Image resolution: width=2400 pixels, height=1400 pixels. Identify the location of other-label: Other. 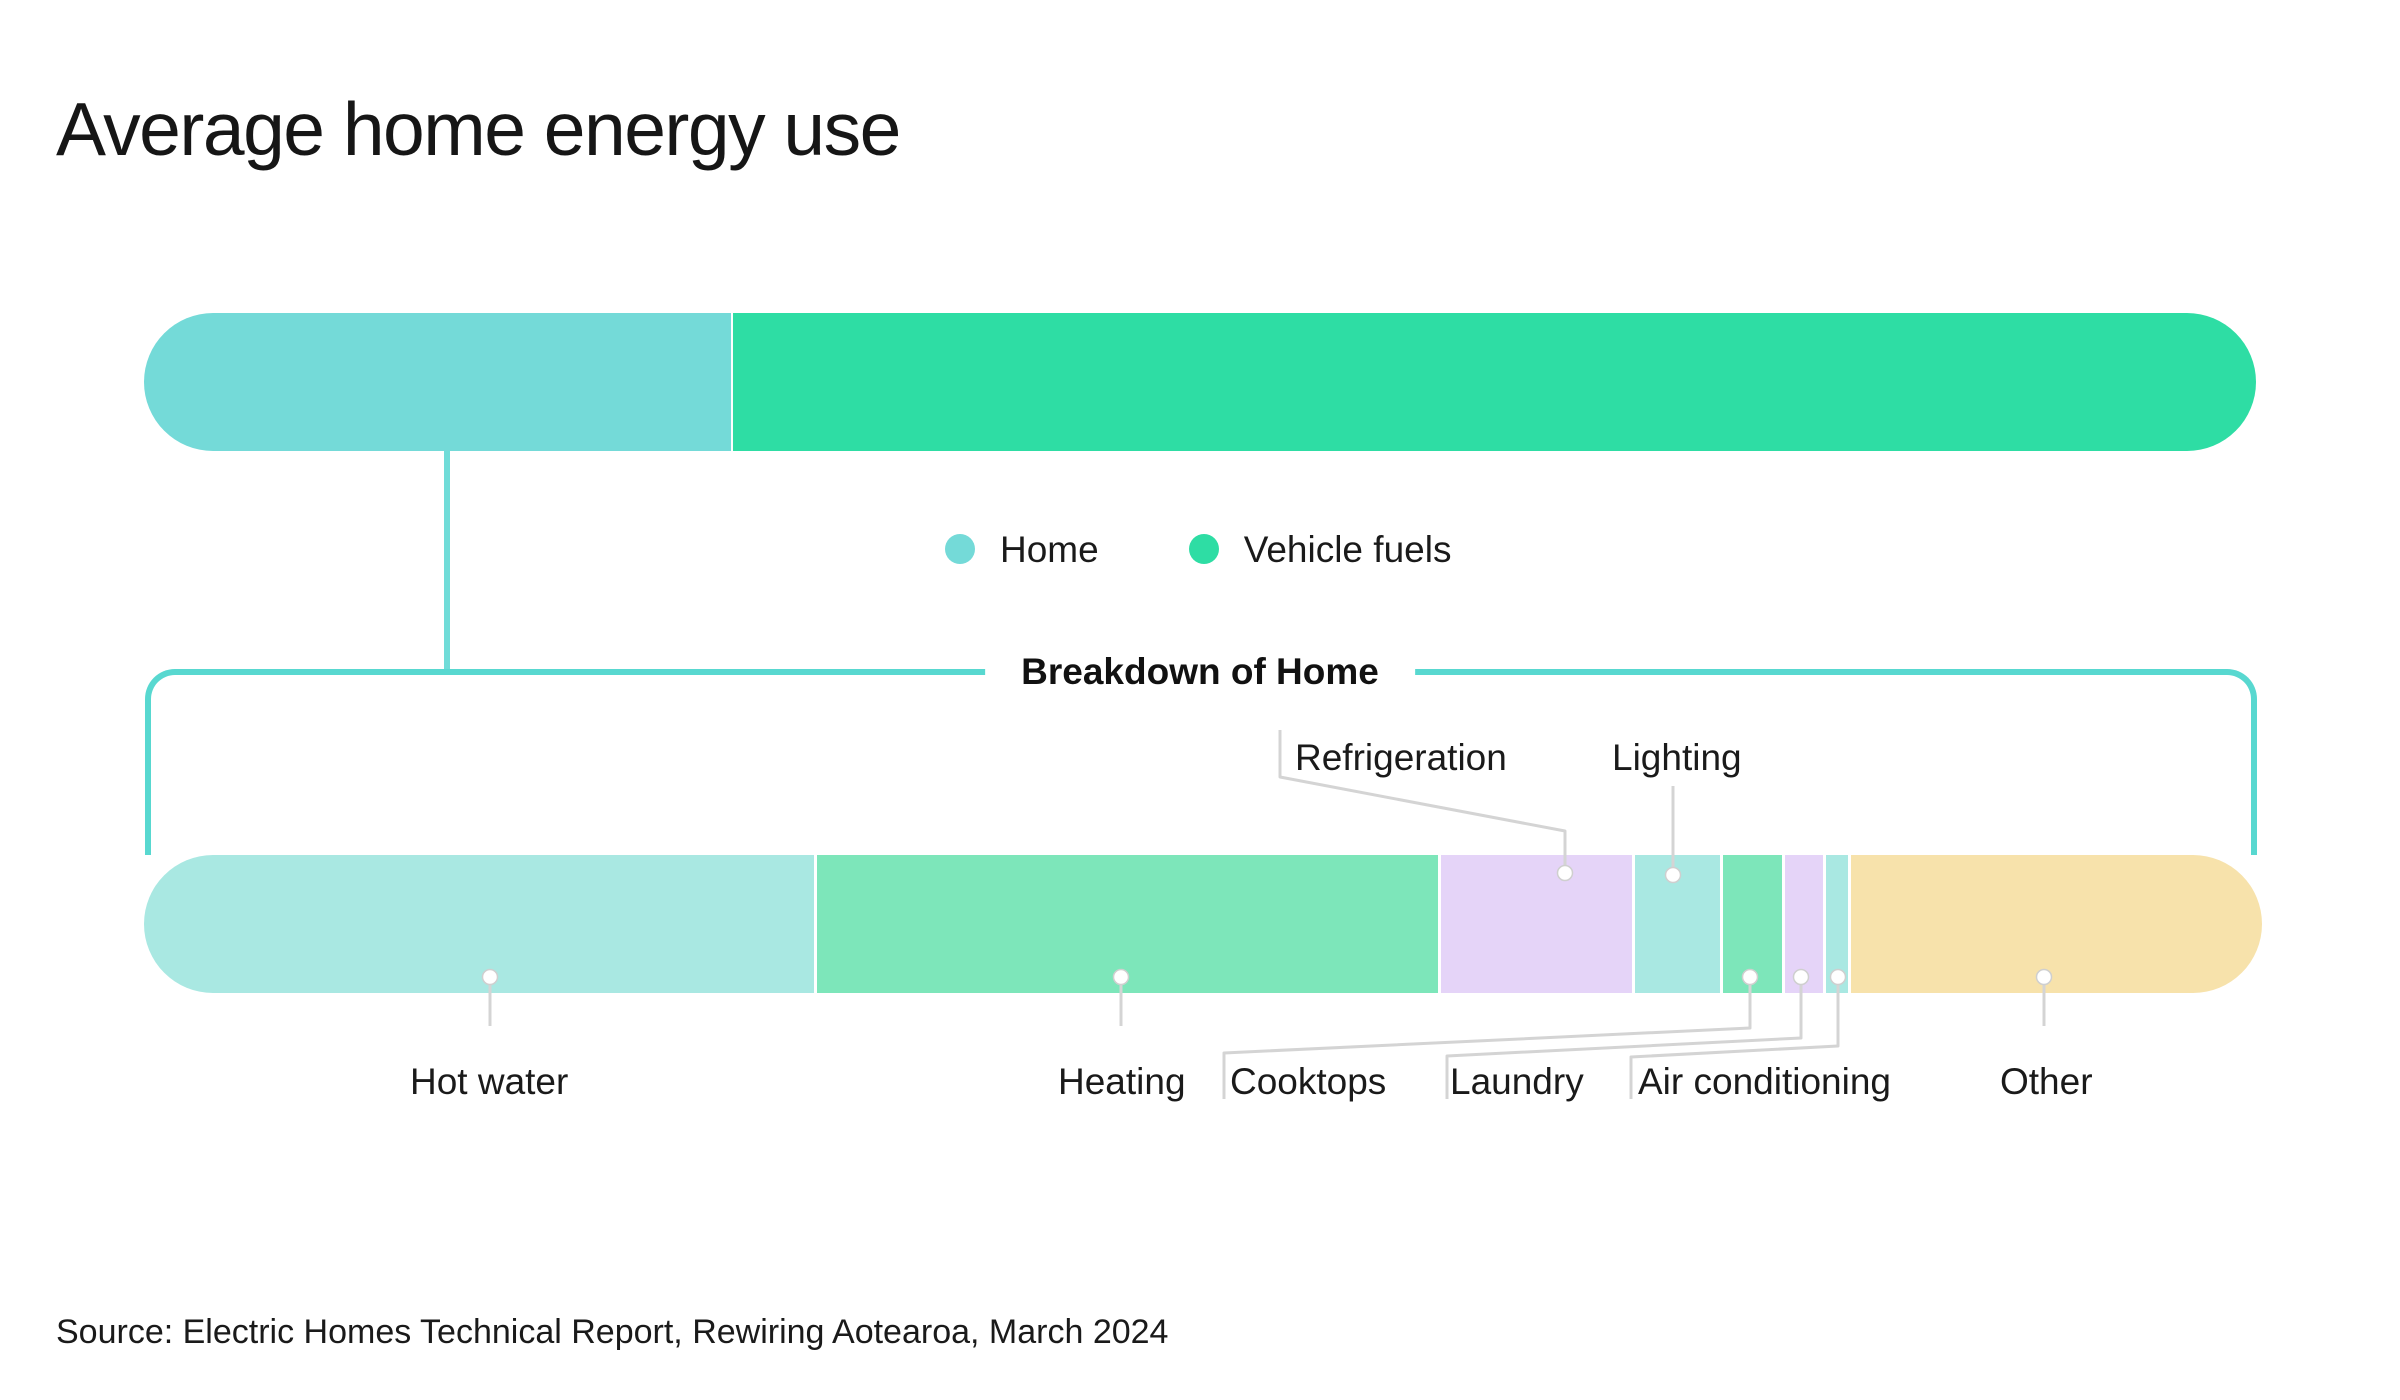
(2046, 1081).